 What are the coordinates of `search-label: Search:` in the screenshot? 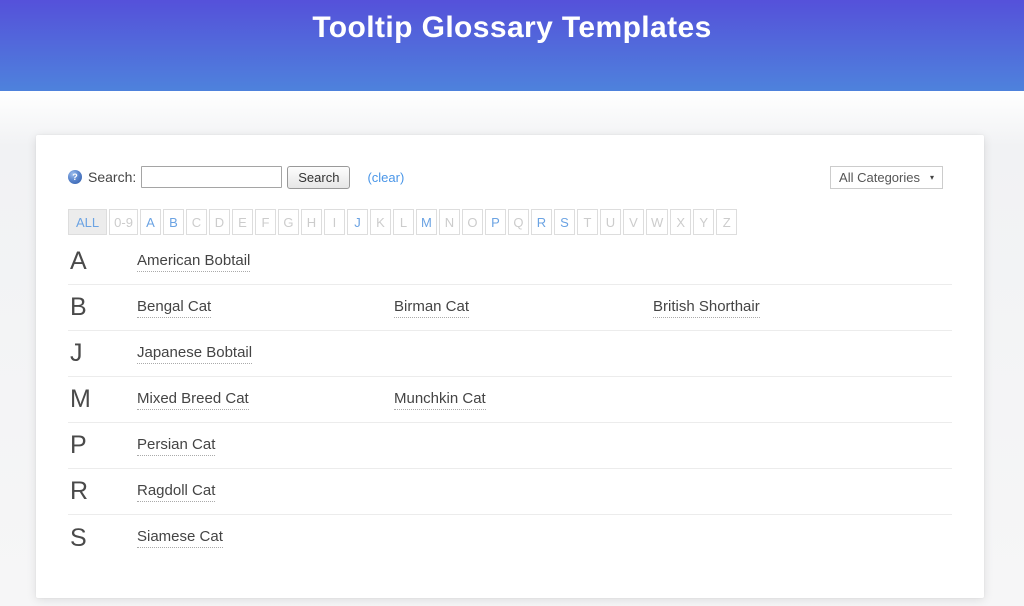 It's located at (112, 177).